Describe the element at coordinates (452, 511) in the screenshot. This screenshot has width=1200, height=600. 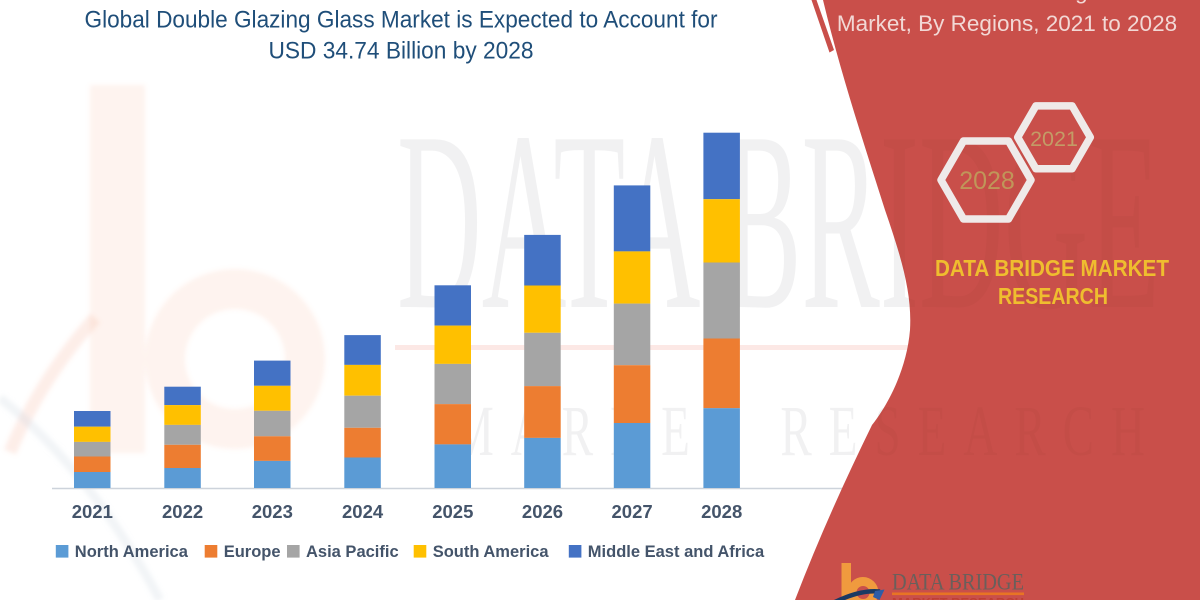
I see `svg-text: 2025` at that location.